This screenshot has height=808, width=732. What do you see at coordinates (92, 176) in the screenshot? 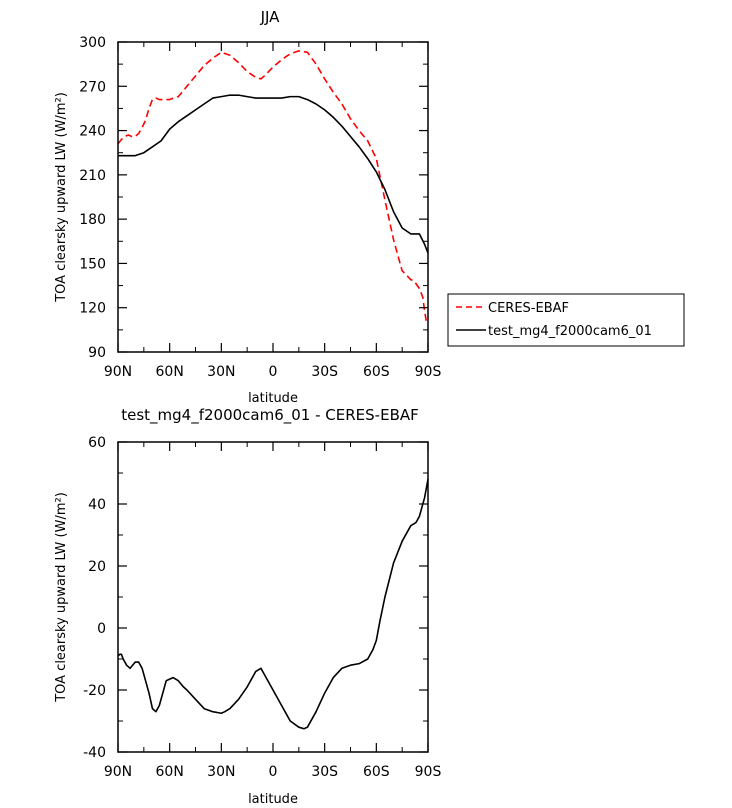
I see `top-y-tick-label: 210` at bounding box center [92, 176].